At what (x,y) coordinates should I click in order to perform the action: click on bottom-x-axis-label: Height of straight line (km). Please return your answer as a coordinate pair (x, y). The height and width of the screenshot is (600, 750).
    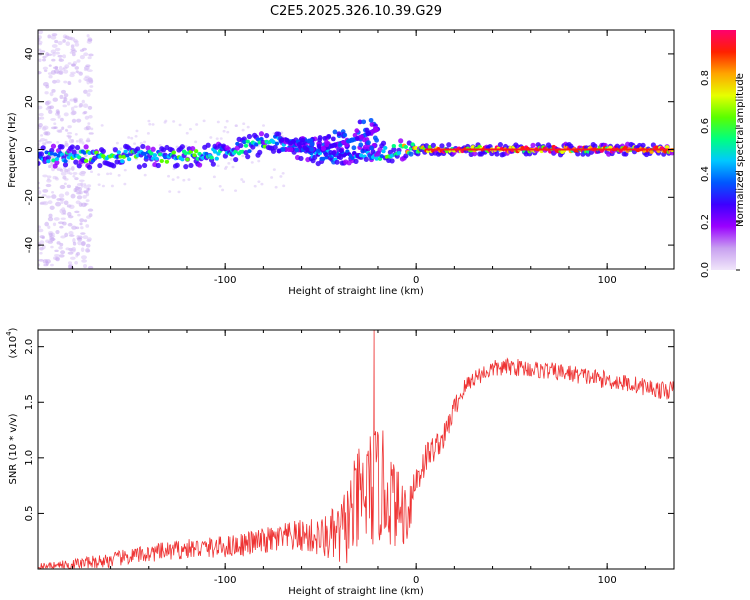
    Looking at the image, I should click on (356, 591).